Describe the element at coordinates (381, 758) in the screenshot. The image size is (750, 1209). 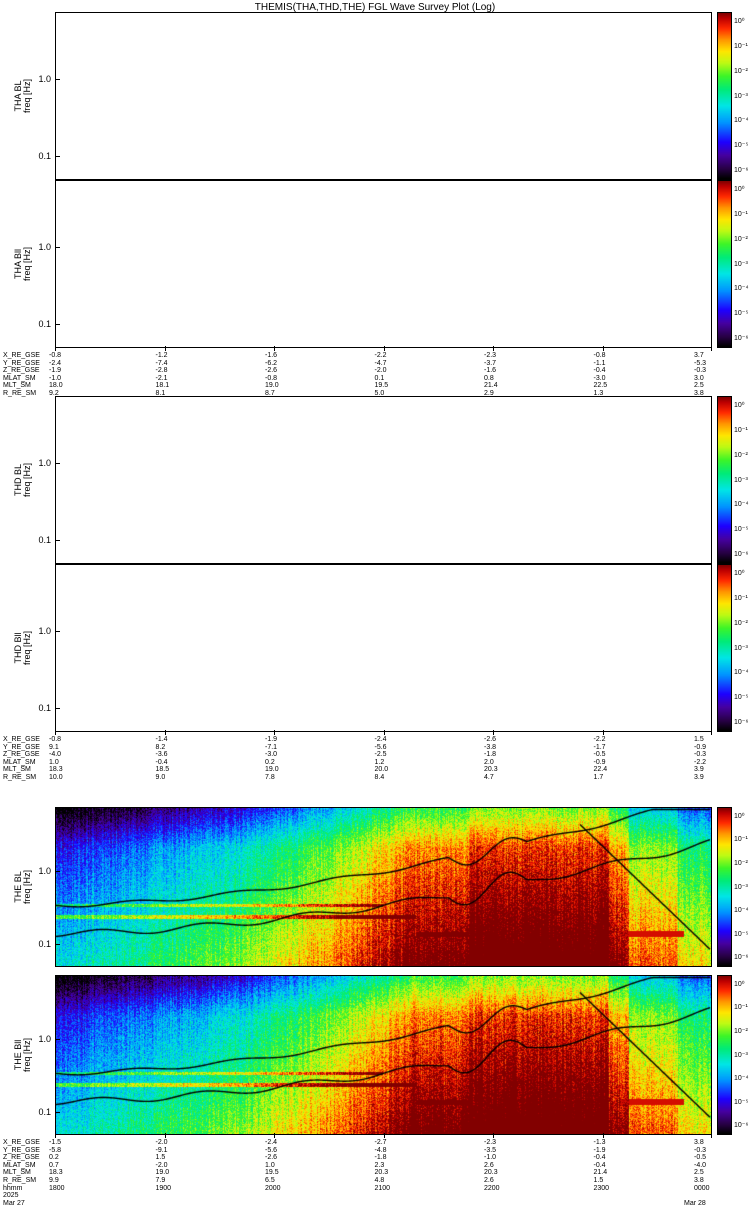
I see `axis-value-column: -2.4 -5.6 -2.5 1.2 20.0 8.4` at that location.